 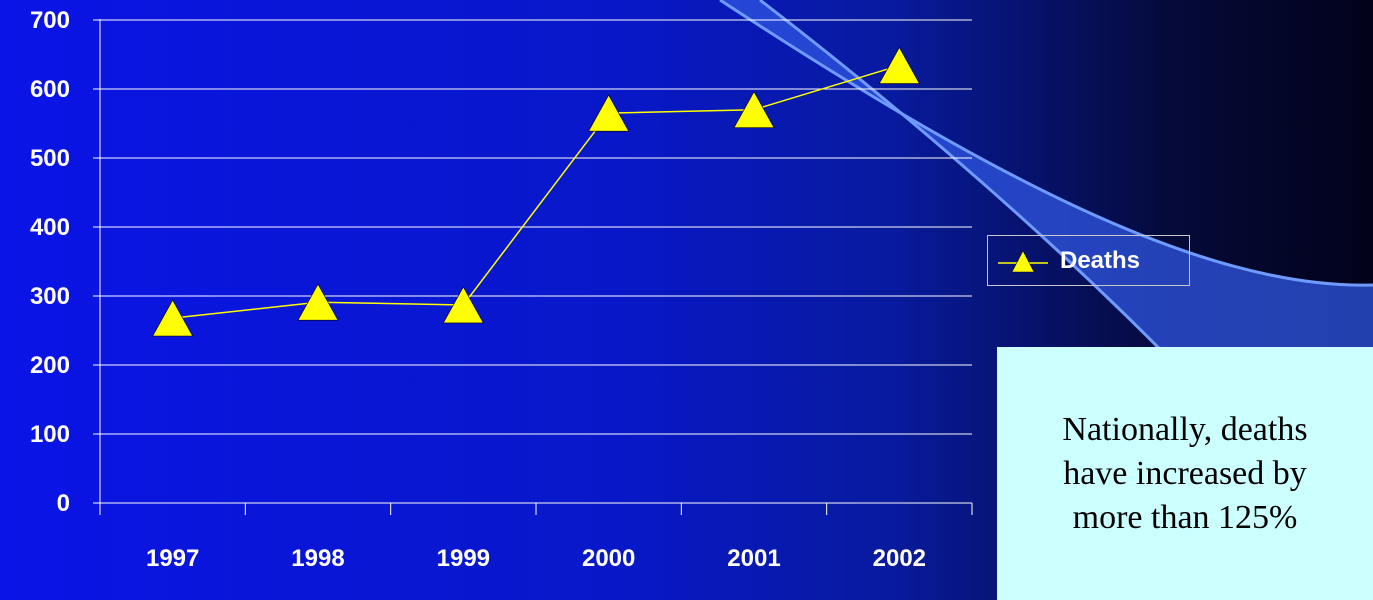 What do you see at coordinates (899, 558) in the screenshot?
I see `x-tick-label-2002: 2002` at bounding box center [899, 558].